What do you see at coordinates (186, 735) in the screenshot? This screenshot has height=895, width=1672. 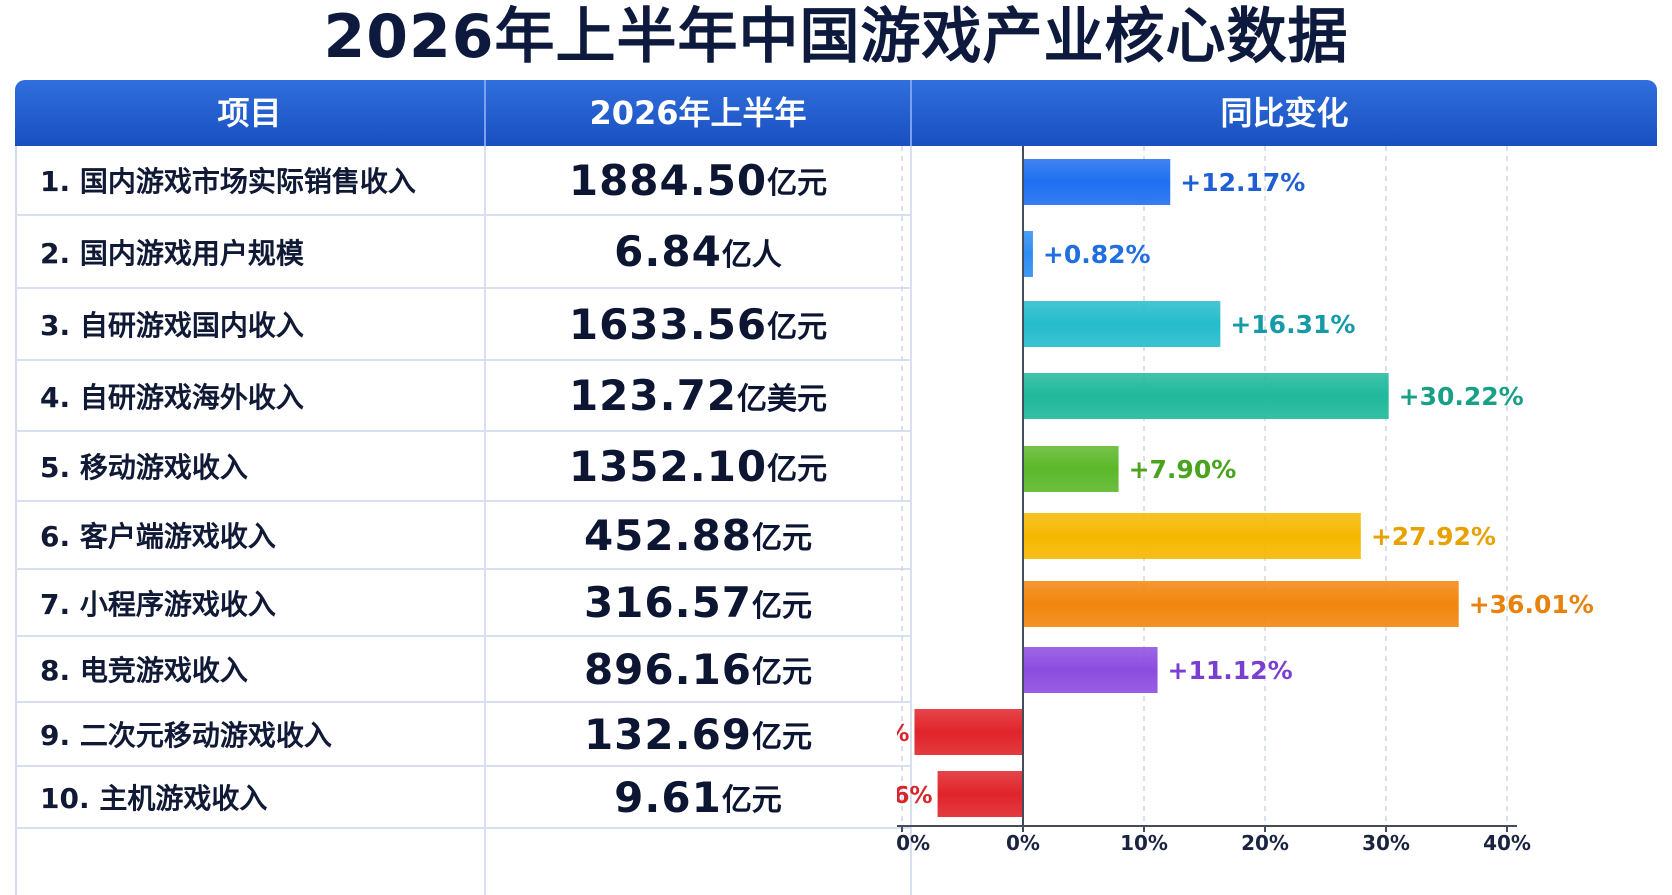 I see `row-label: 9. 二次元移动游戏收入` at bounding box center [186, 735].